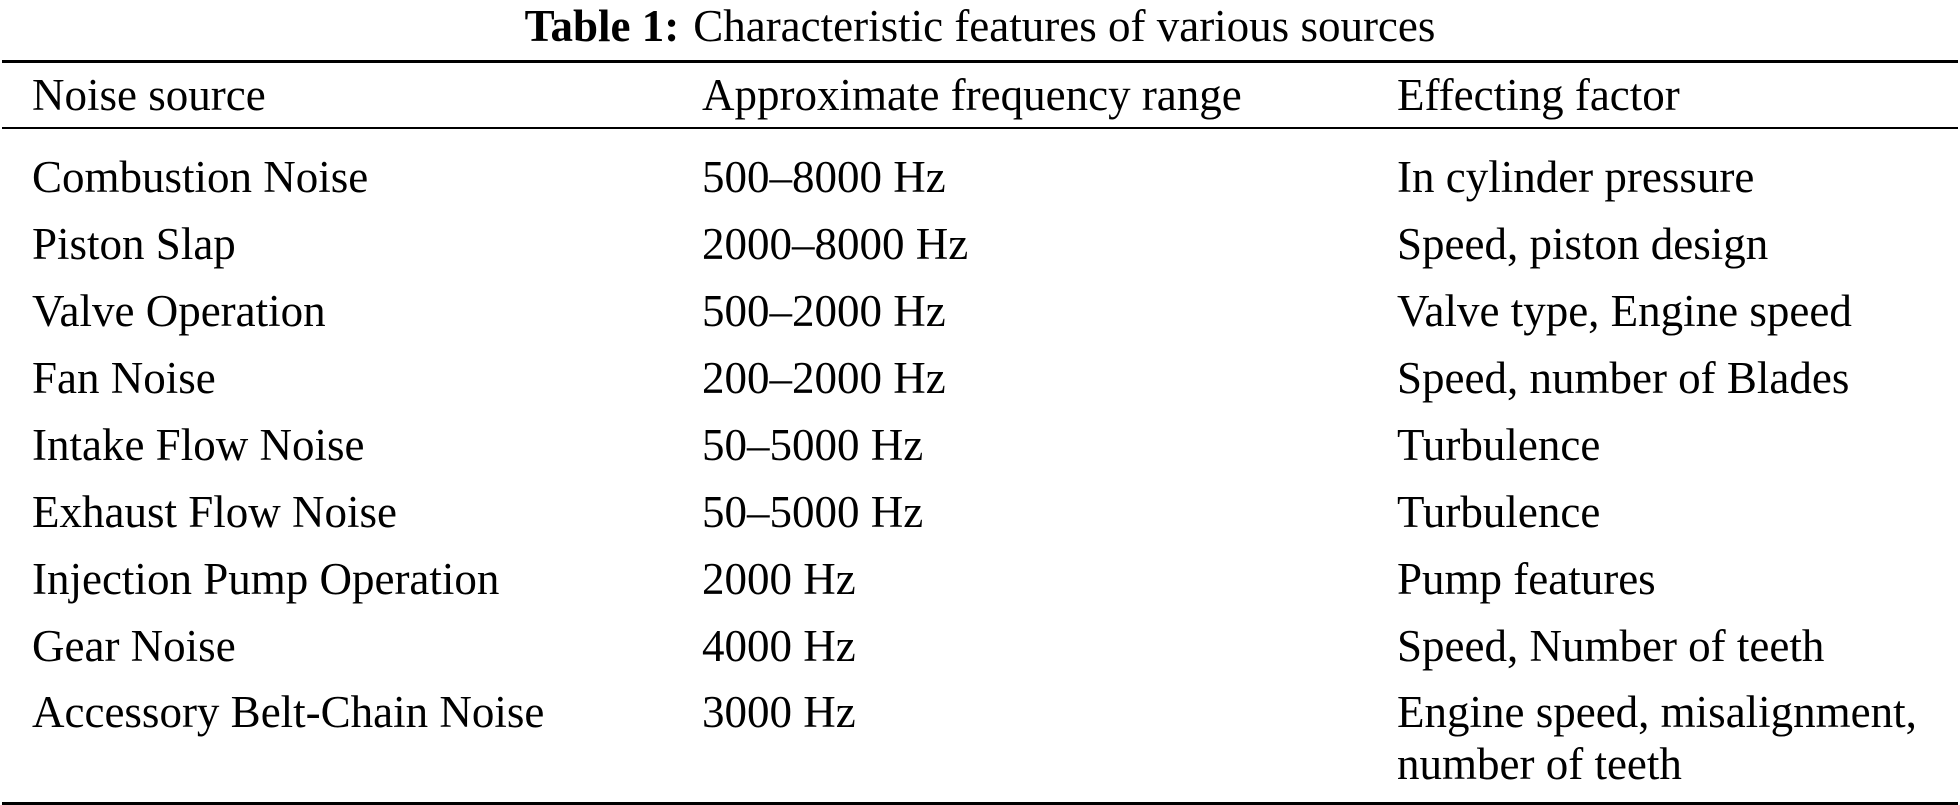 This screenshot has height=805, width=1960. What do you see at coordinates (1583, 243) in the screenshot?
I see `cell-effecting-factor: Speed, piston design` at bounding box center [1583, 243].